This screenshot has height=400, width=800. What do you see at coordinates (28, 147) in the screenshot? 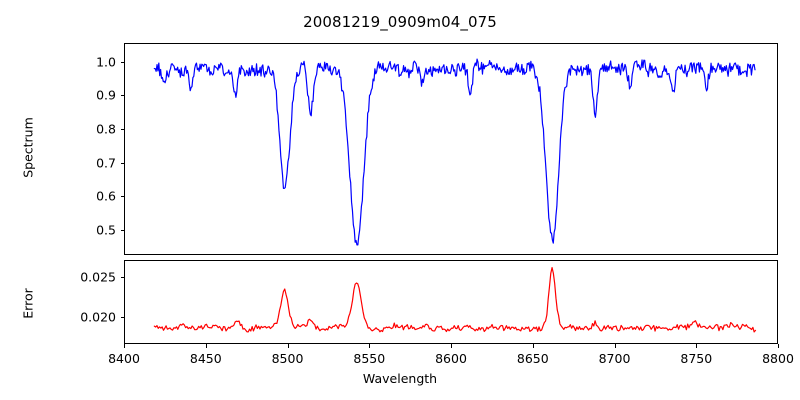
I see `spectrum-y-axis-label: Spectrum` at bounding box center [28, 147].